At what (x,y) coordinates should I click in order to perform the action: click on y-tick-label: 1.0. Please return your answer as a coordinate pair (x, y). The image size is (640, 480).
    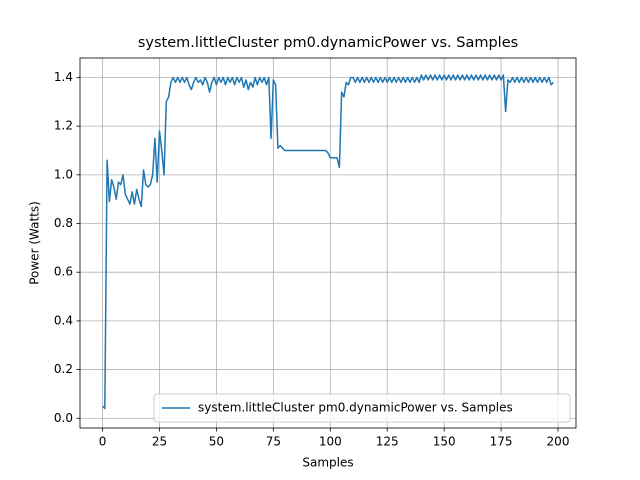
    Looking at the image, I should click on (63, 174).